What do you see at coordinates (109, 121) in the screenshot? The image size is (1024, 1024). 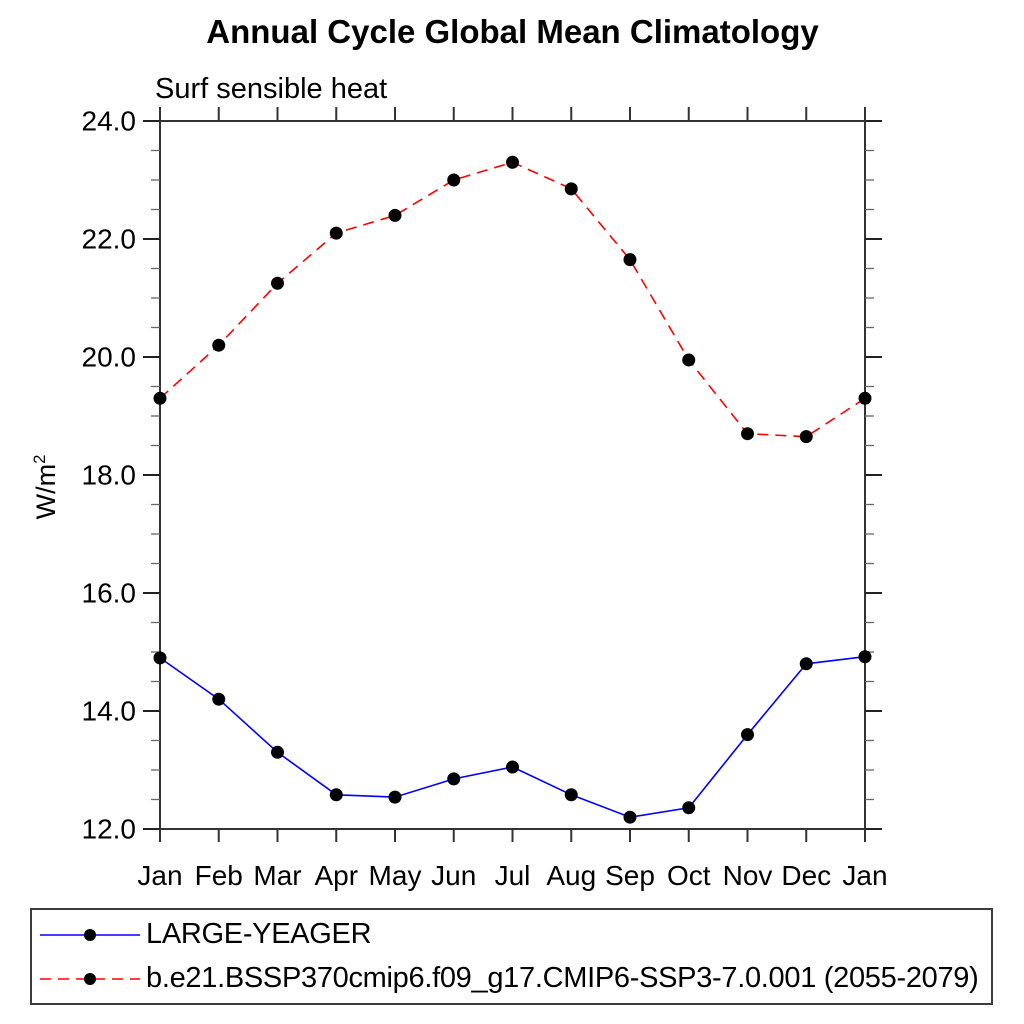 I see `y-axis-tick-label: 24.0` at bounding box center [109, 121].